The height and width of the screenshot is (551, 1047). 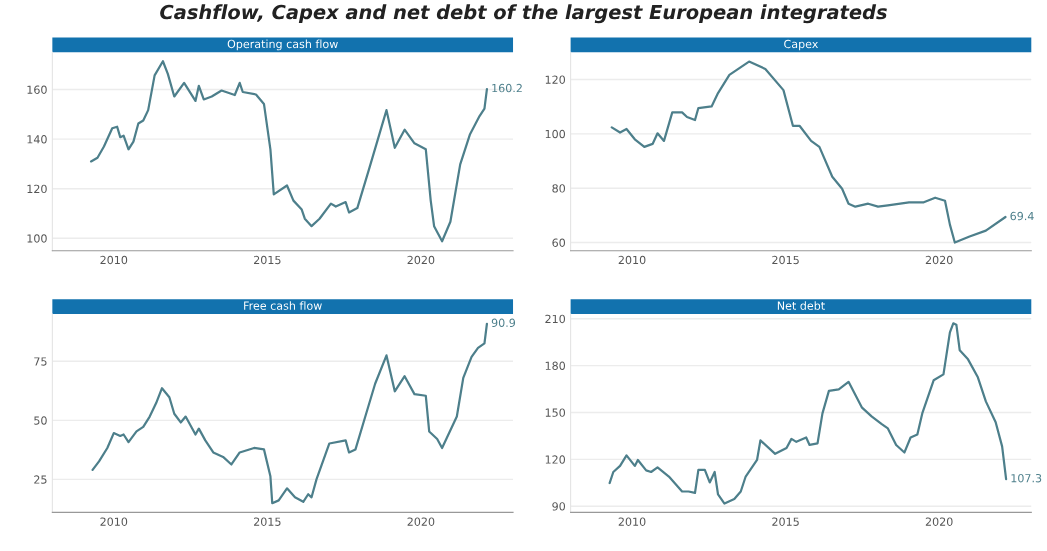 I want to click on annotation: 107.3, so click(x=1026, y=478).